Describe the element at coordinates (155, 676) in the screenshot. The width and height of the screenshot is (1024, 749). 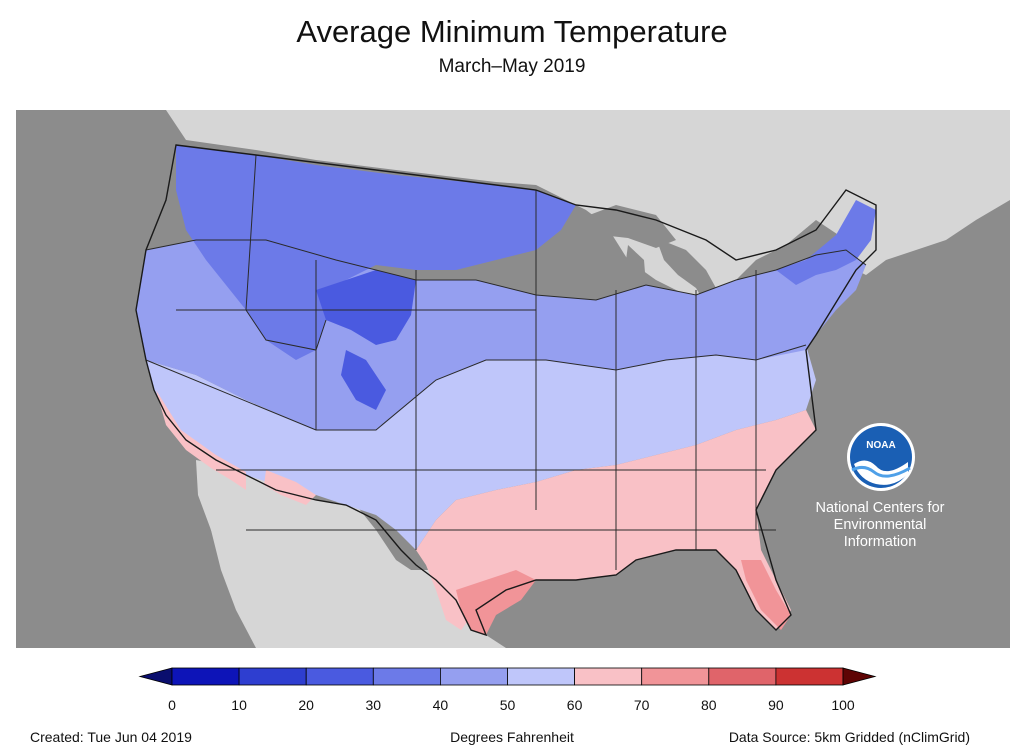
I see `legend-under-arrow` at that location.